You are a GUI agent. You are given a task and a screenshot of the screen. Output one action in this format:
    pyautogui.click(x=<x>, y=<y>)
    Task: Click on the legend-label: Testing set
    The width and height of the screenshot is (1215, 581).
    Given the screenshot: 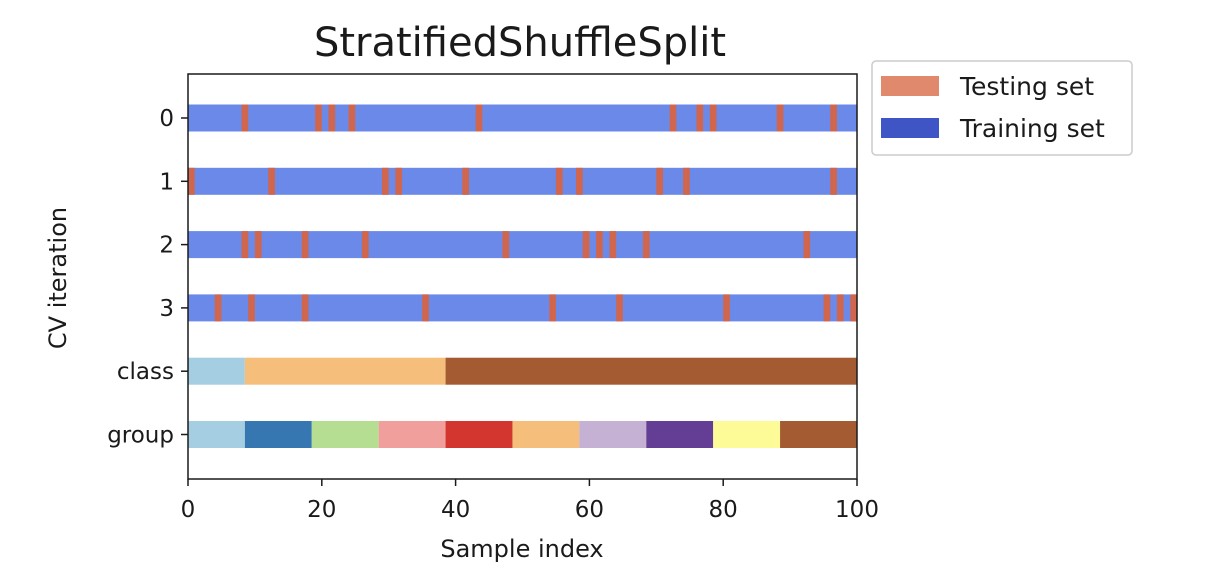 What is the action you would take?
    pyautogui.click(x=1026, y=86)
    